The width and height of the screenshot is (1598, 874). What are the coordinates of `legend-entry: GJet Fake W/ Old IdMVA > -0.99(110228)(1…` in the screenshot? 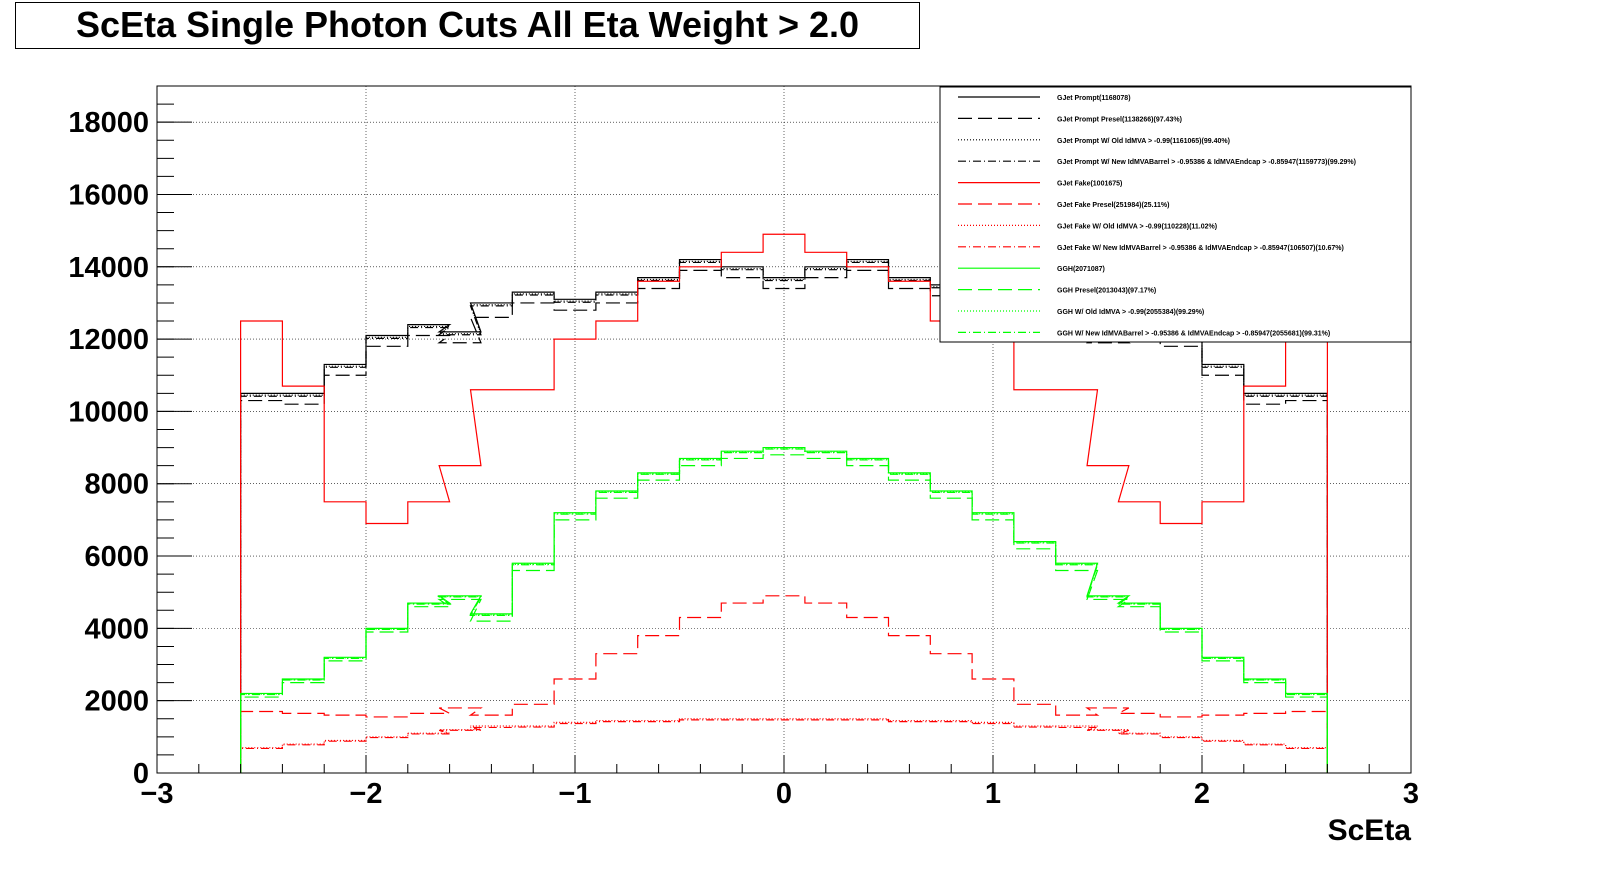 It's located at (1137, 226).